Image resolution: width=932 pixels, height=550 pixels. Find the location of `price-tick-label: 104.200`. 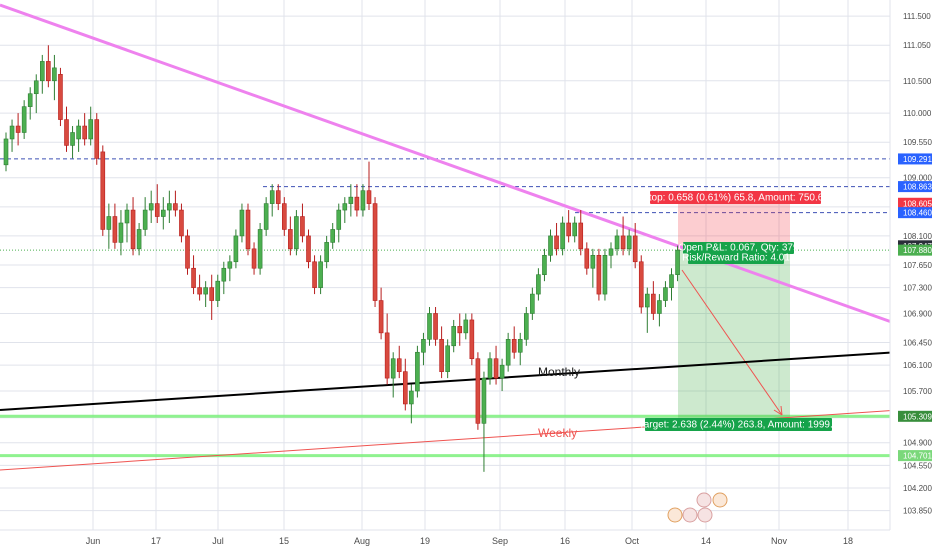

price-tick-label: 104.200 is located at coordinates (917, 488).